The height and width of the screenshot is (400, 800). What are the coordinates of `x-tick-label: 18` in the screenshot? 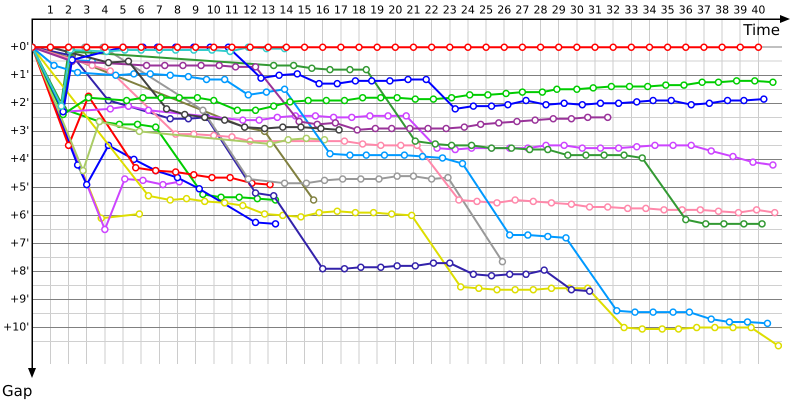 It's located at (359, 9).